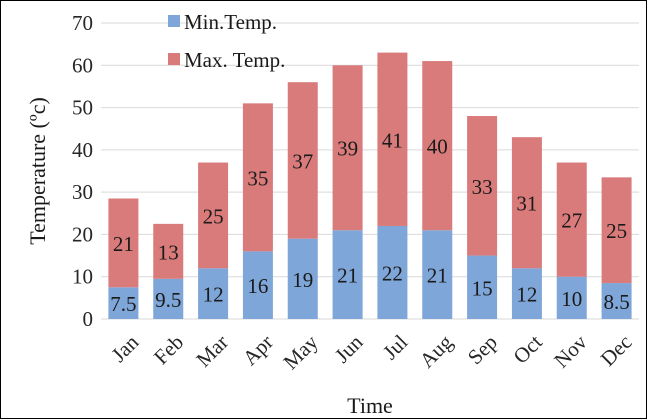 The height and width of the screenshot is (420, 647). Describe the element at coordinates (82, 192) in the screenshot. I see `y-tick-label: 30` at that location.